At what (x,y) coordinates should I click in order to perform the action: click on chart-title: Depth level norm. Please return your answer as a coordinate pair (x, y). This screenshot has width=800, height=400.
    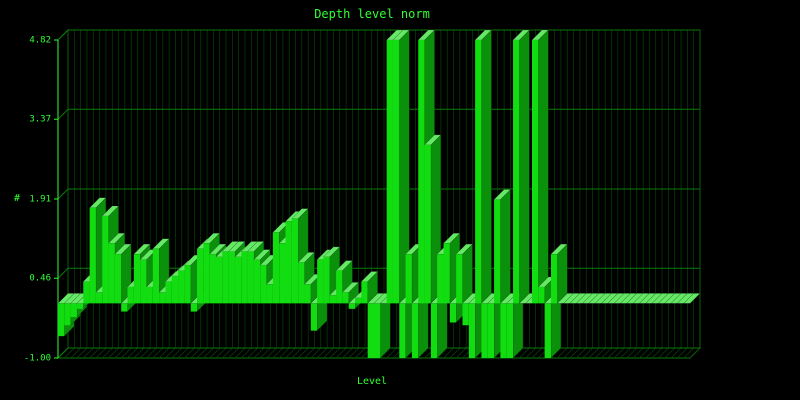
    Looking at the image, I should click on (372, 14).